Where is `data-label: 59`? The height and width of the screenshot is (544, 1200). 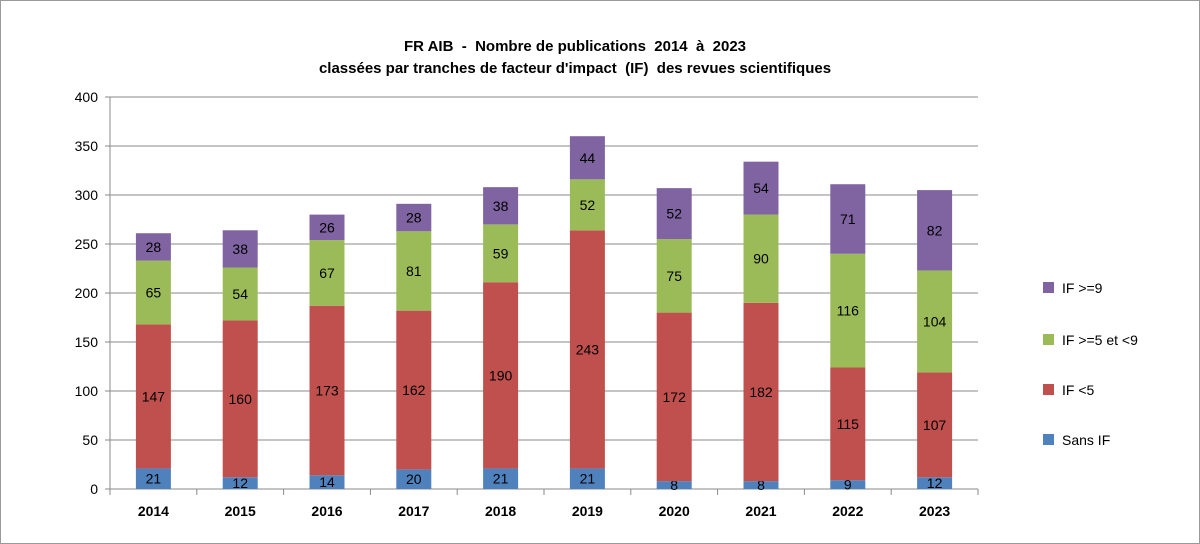 data-label: 59 is located at coordinates (501, 253).